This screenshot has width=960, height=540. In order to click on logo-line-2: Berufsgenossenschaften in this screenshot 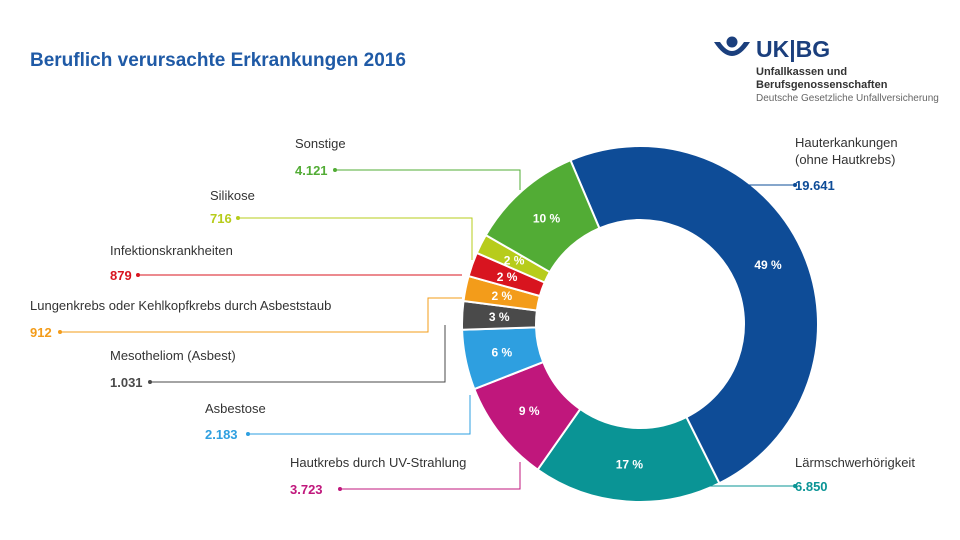, I will do `click(822, 85)`.